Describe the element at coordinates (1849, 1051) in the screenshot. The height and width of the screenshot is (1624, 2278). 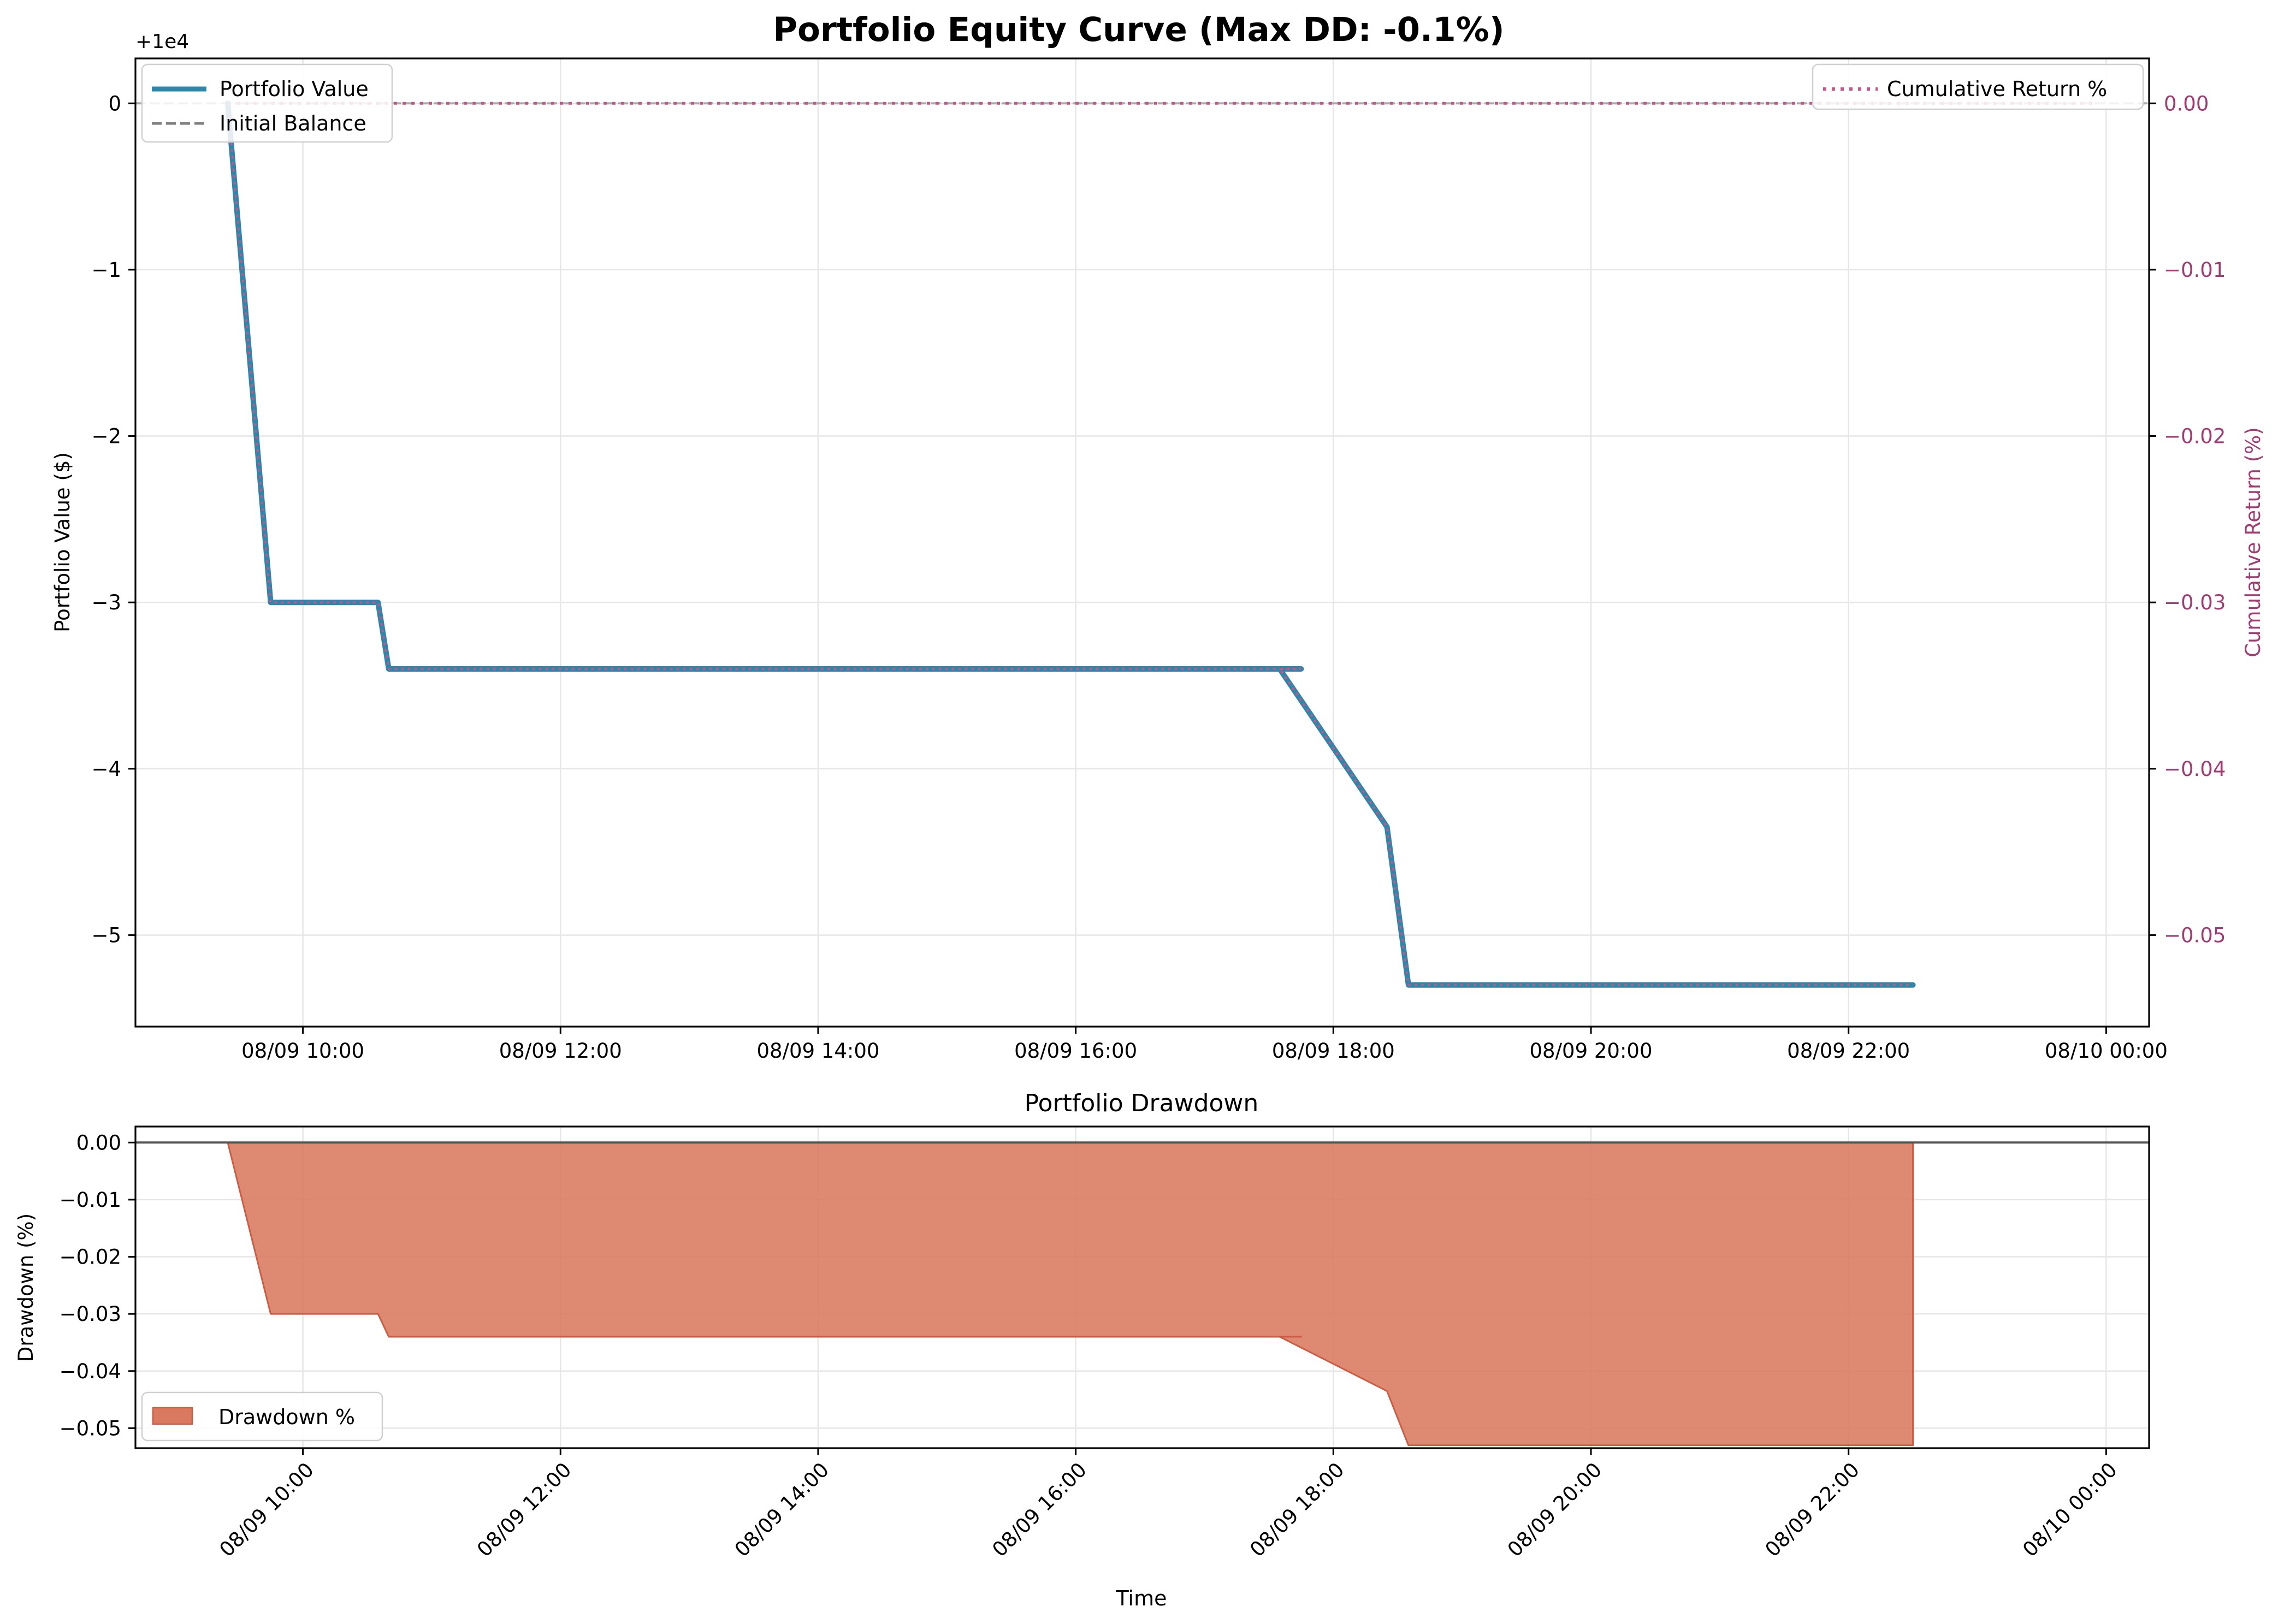
I see `x-tick-label: 08/09 22:00` at that location.